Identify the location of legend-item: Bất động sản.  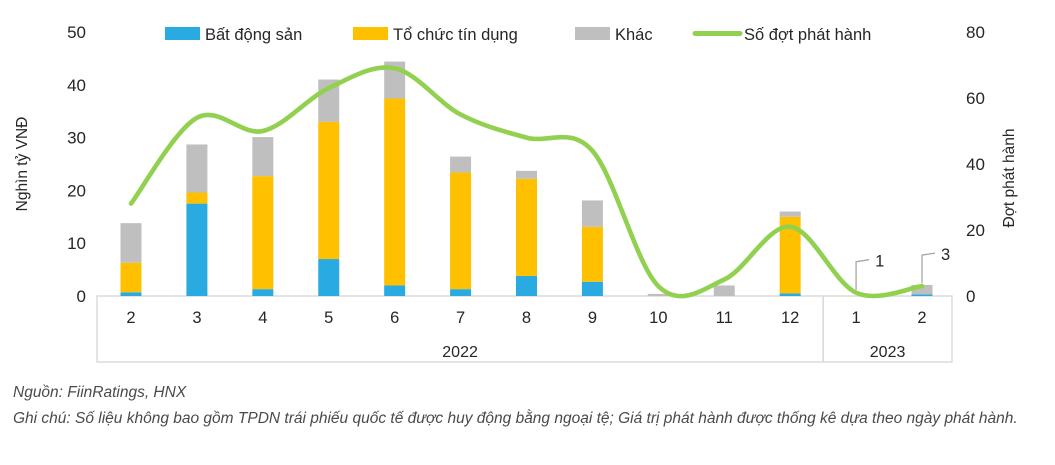
(233, 35).